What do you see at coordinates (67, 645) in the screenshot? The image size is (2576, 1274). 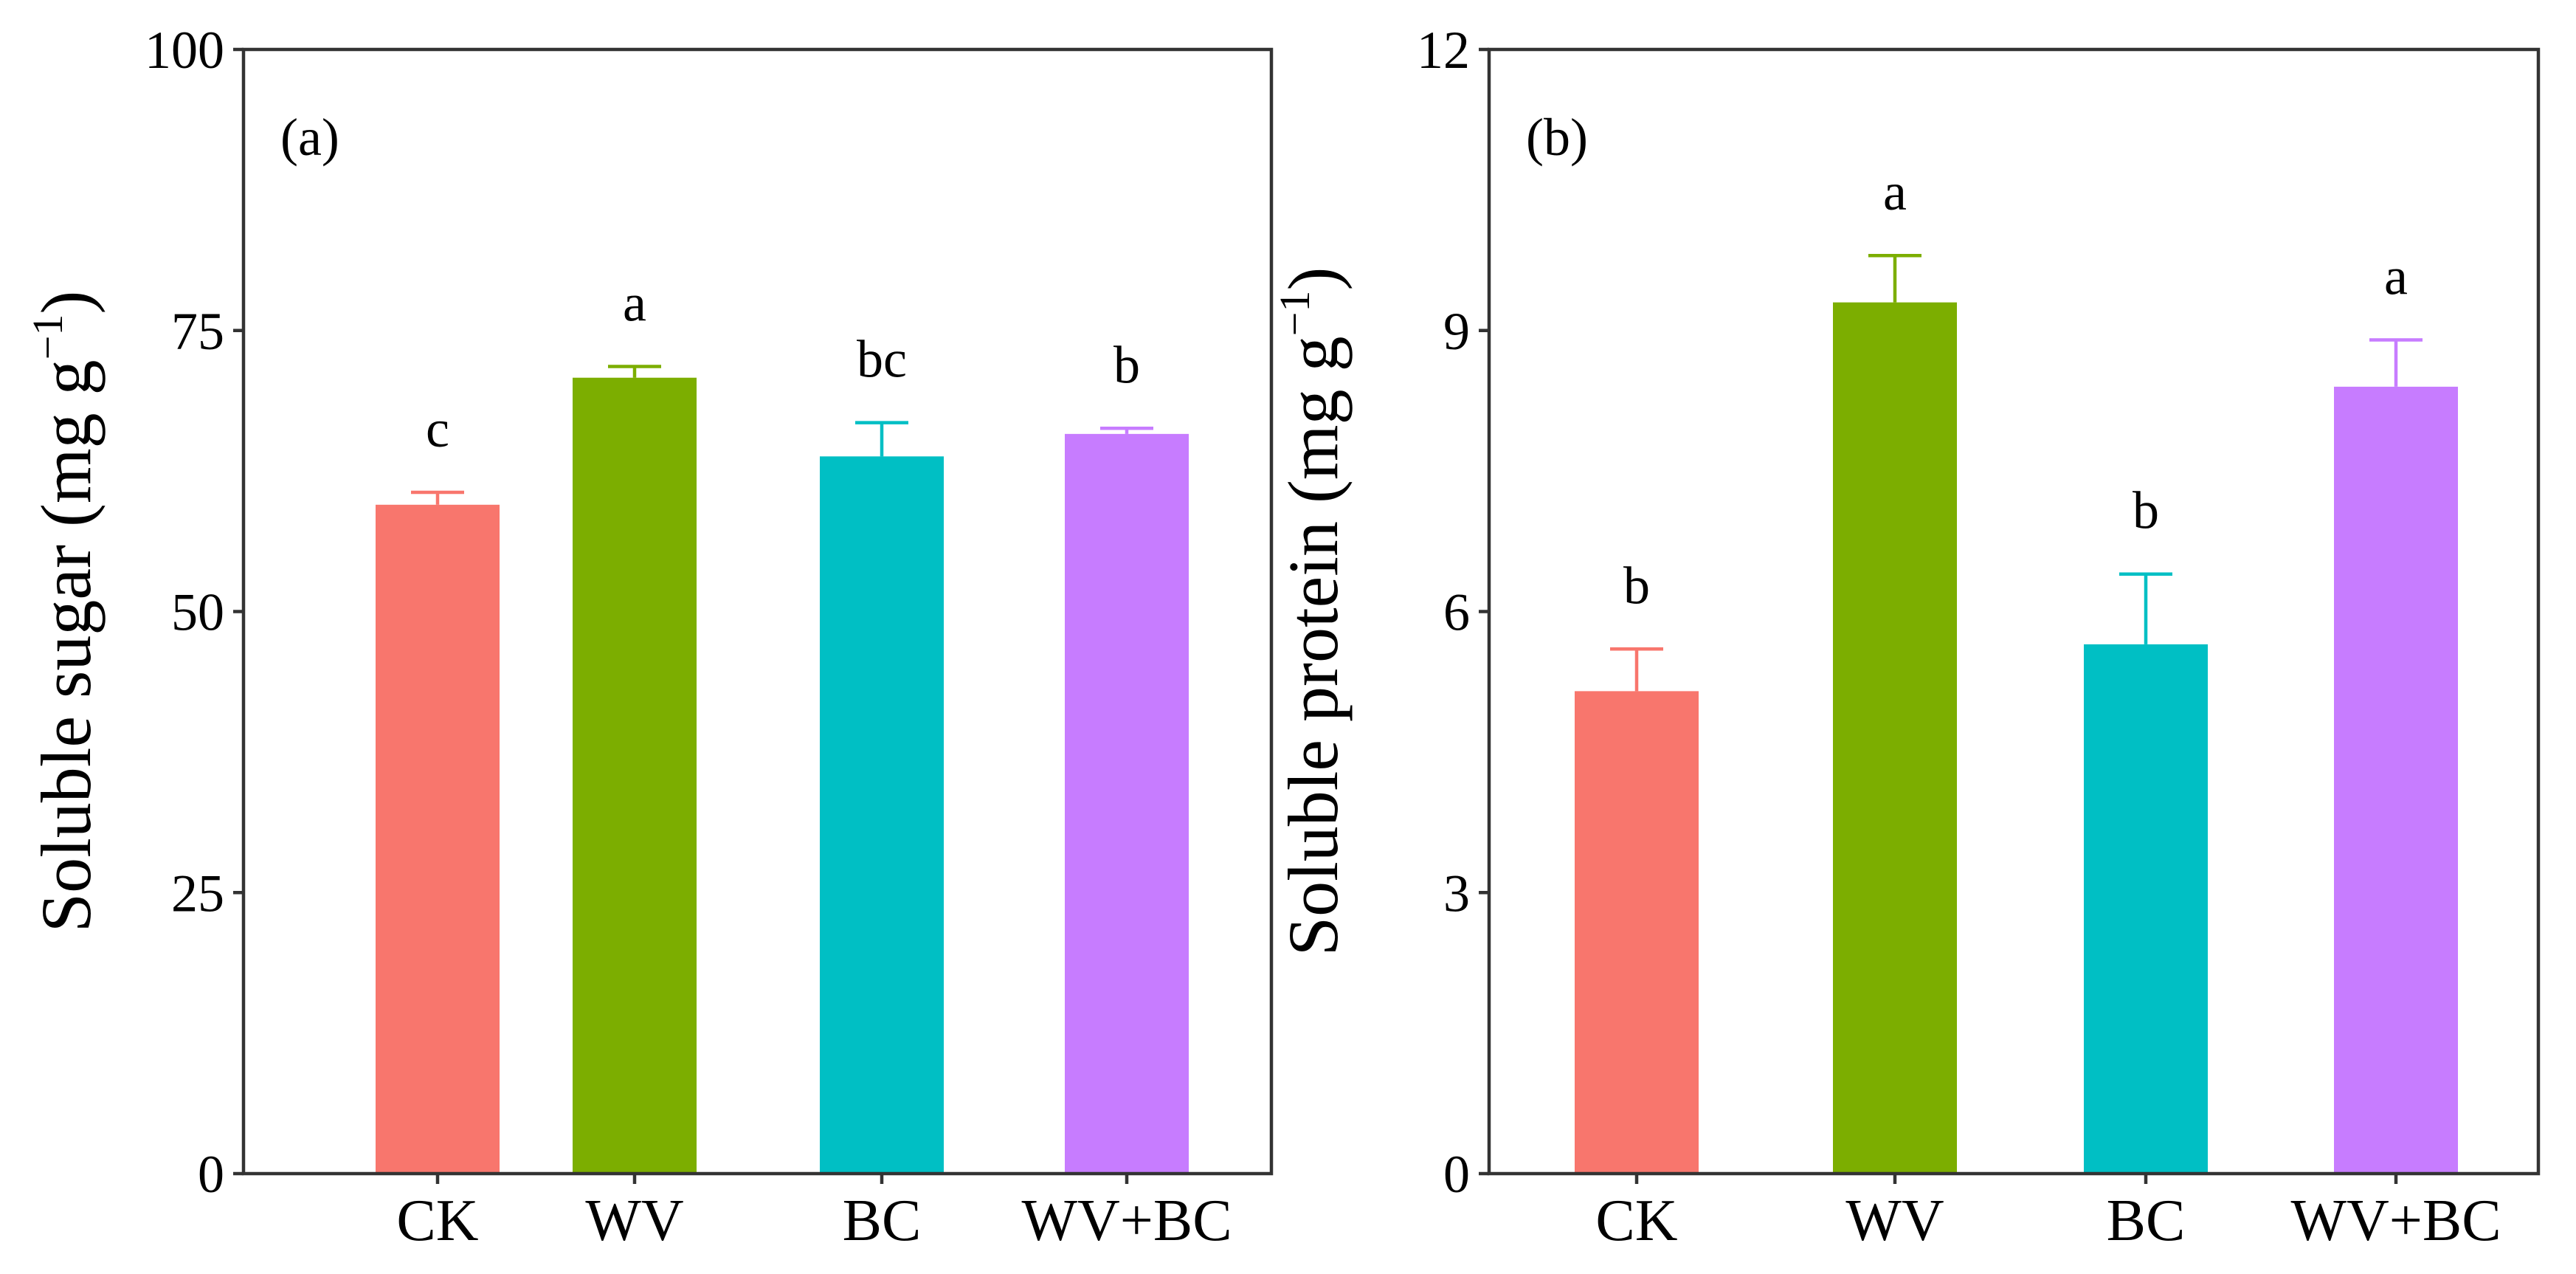 I see `y-axis-label-text: Soluble sugar (mg g` at bounding box center [67, 645].